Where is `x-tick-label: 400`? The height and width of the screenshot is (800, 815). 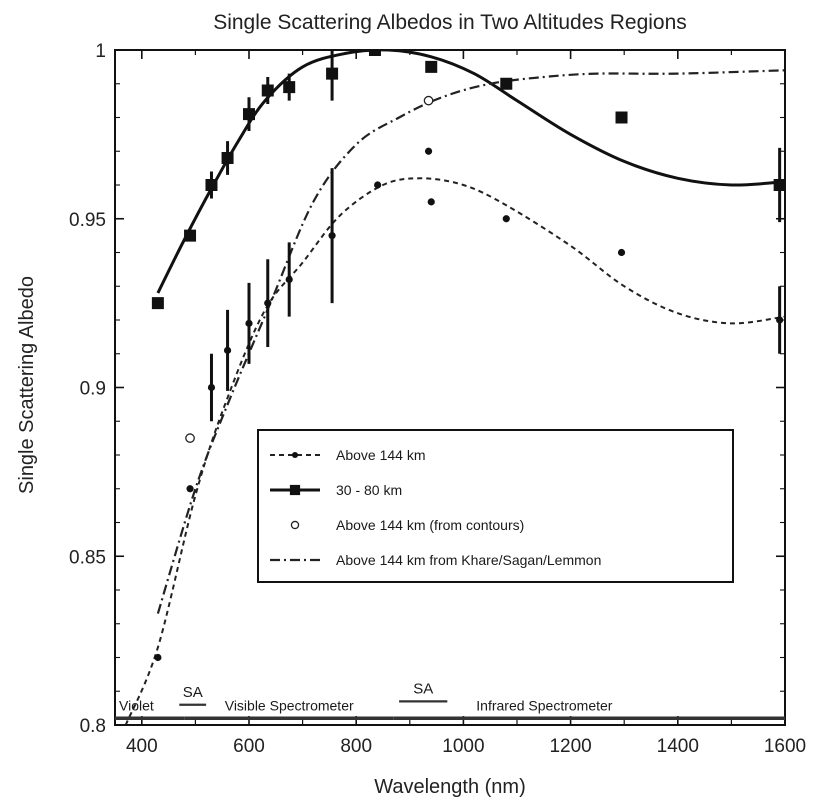 x-tick-label: 400 is located at coordinates (142, 746).